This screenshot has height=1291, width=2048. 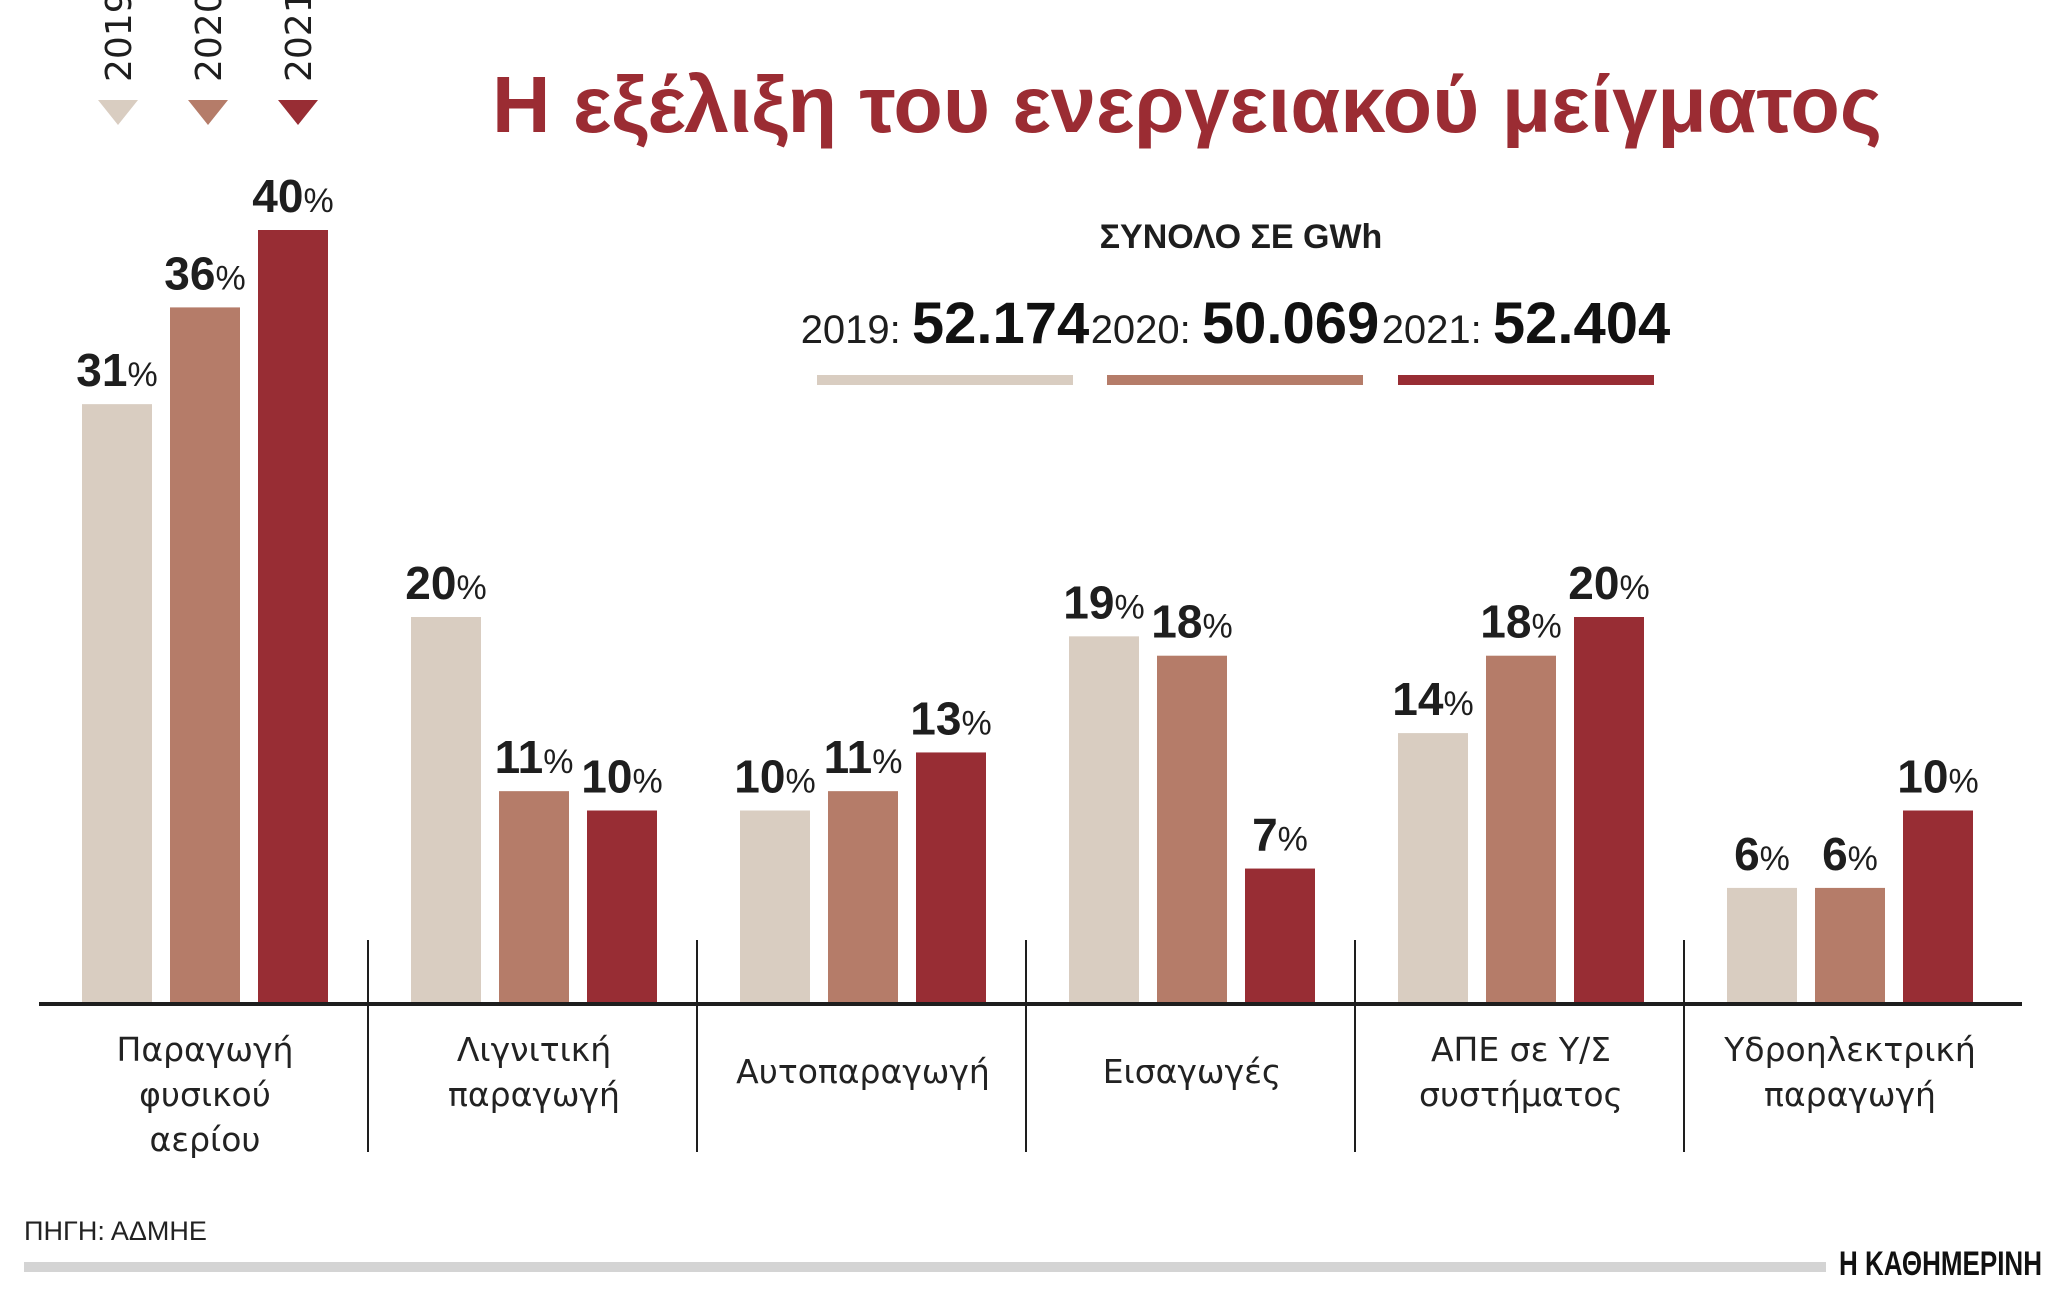 I want to click on category-label: Υδροηλεκτρική, so click(x=1849, y=1049).